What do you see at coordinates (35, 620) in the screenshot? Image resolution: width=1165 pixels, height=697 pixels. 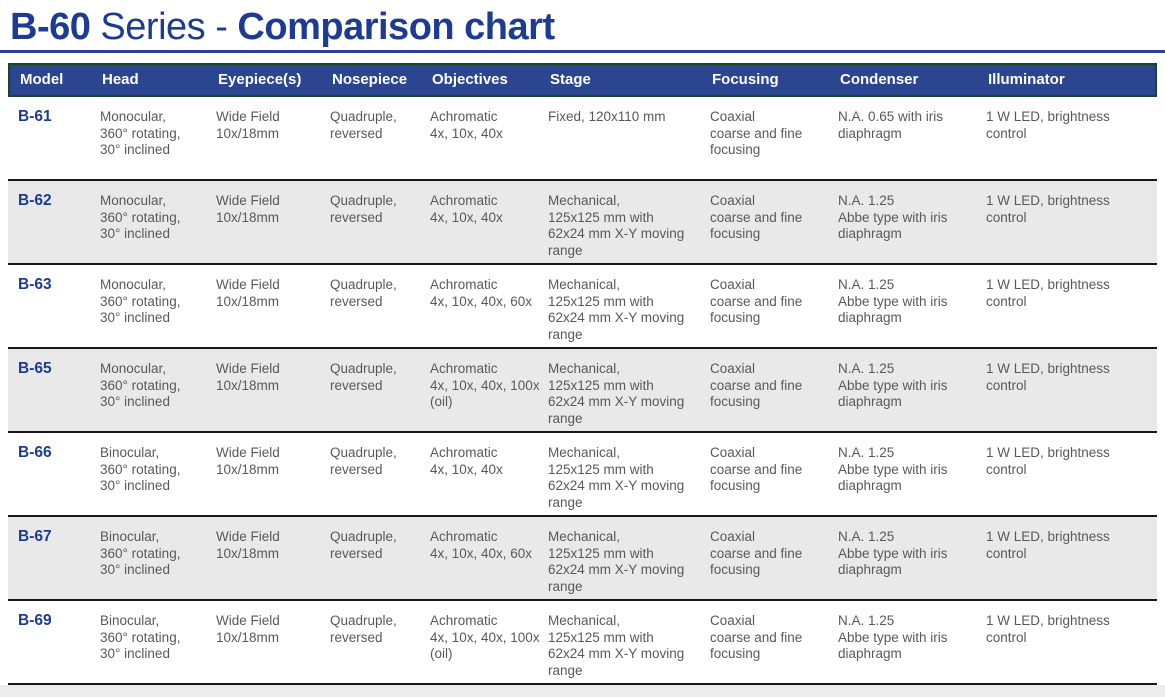 I see `model-cell: B-69` at bounding box center [35, 620].